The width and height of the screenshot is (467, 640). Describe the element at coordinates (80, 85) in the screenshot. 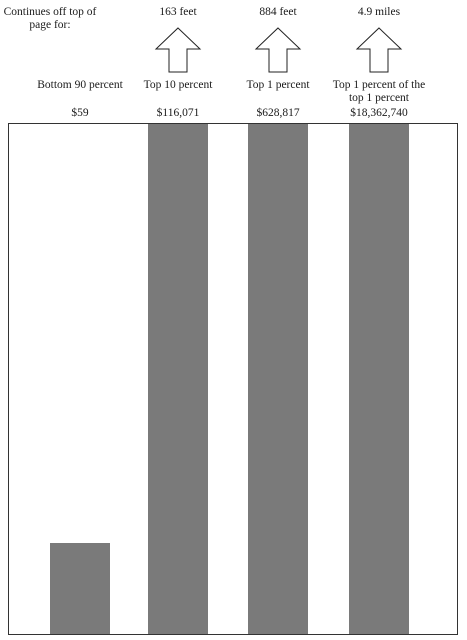

I see `category-label-0: Bottom 90 percent` at that location.